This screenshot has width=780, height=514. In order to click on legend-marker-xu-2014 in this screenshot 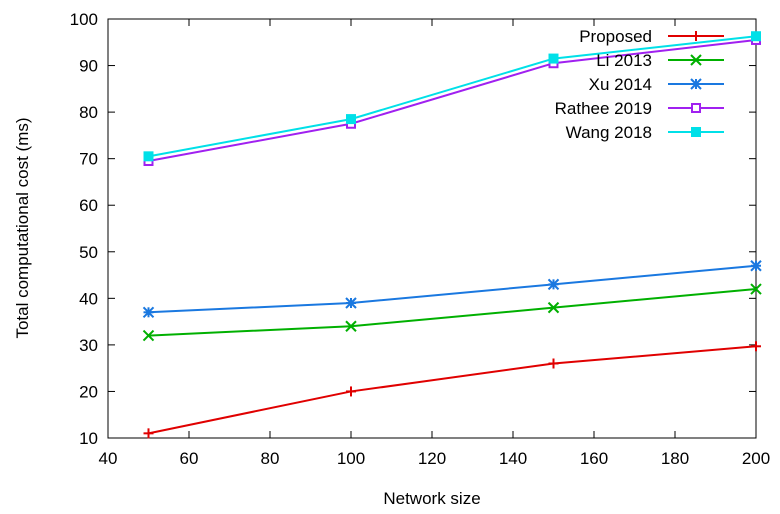, I will do `click(696, 84)`.